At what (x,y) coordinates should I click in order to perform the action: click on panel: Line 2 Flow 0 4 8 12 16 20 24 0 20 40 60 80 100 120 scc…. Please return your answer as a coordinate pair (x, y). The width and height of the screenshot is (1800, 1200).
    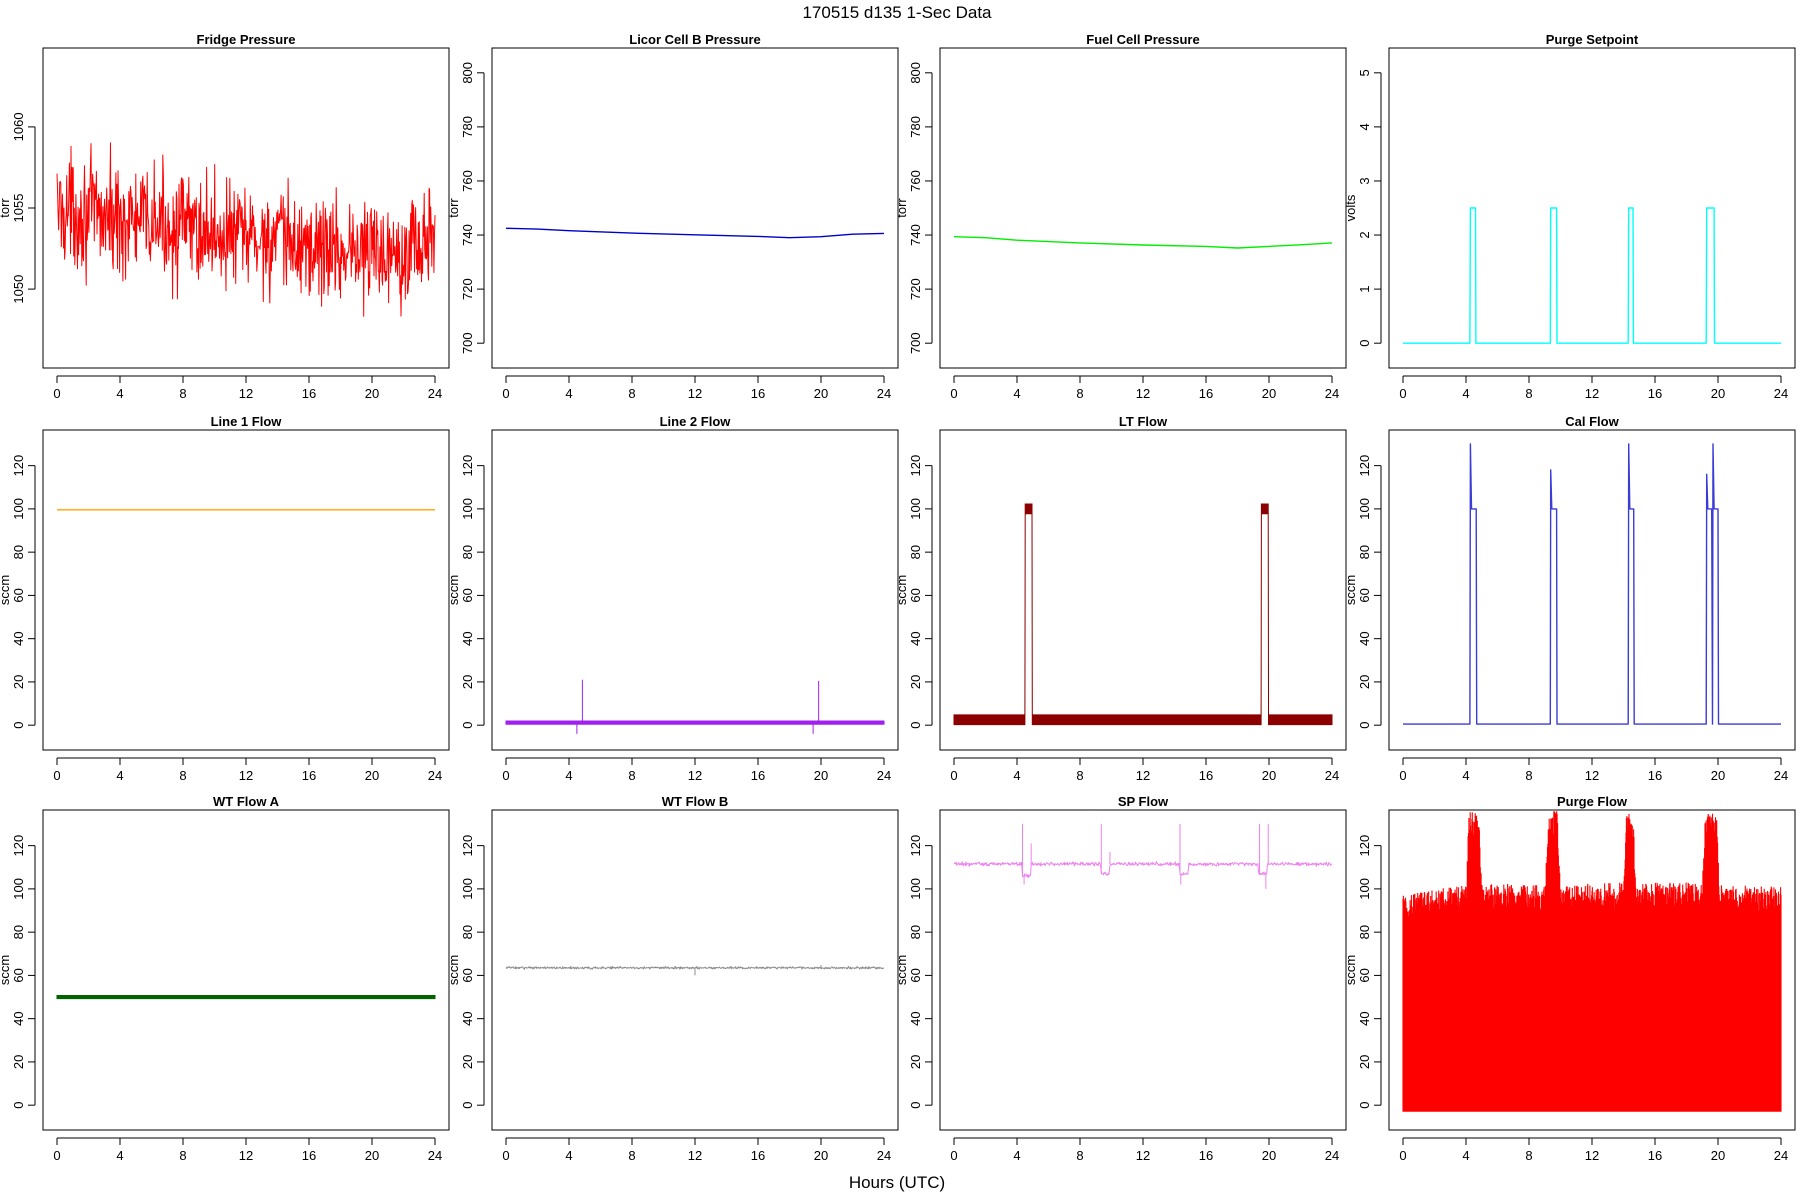
    Looking at the image, I should click on (672, 598).